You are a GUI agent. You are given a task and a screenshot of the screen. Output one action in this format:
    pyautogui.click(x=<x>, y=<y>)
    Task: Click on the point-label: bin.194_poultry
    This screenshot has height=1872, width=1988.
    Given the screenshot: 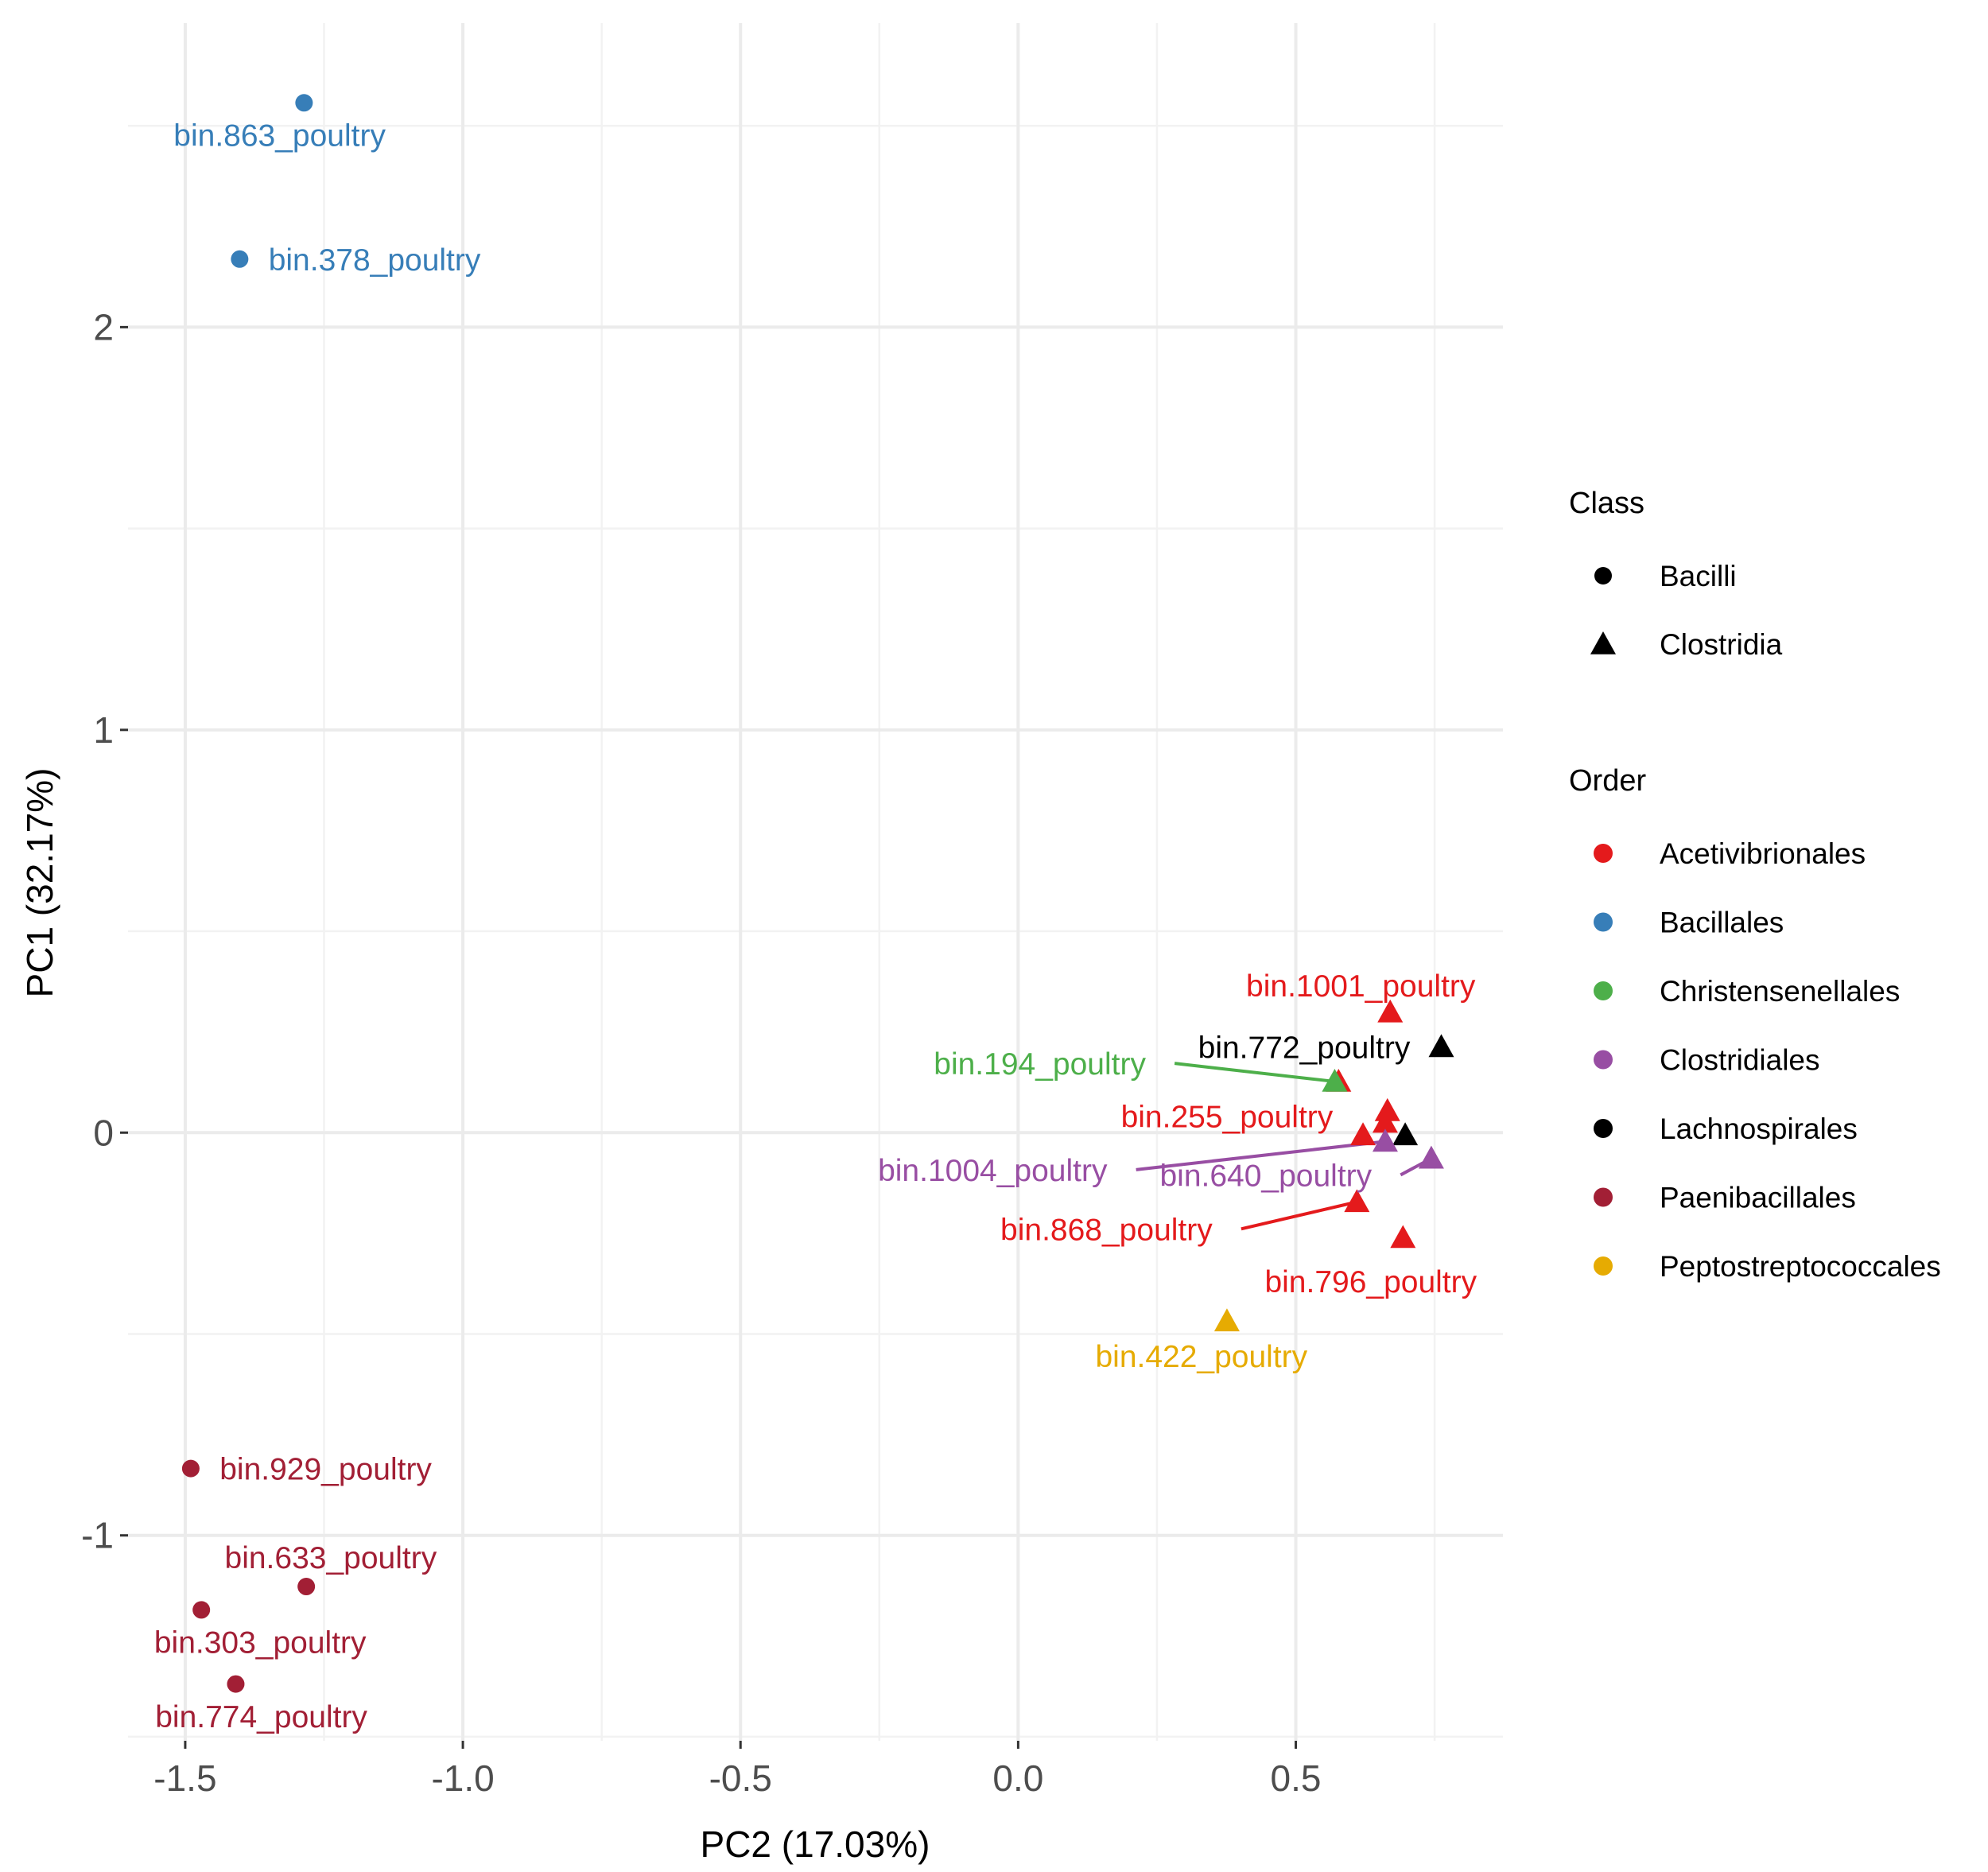 What is the action you would take?
    pyautogui.click(x=1040, y=1064)
    